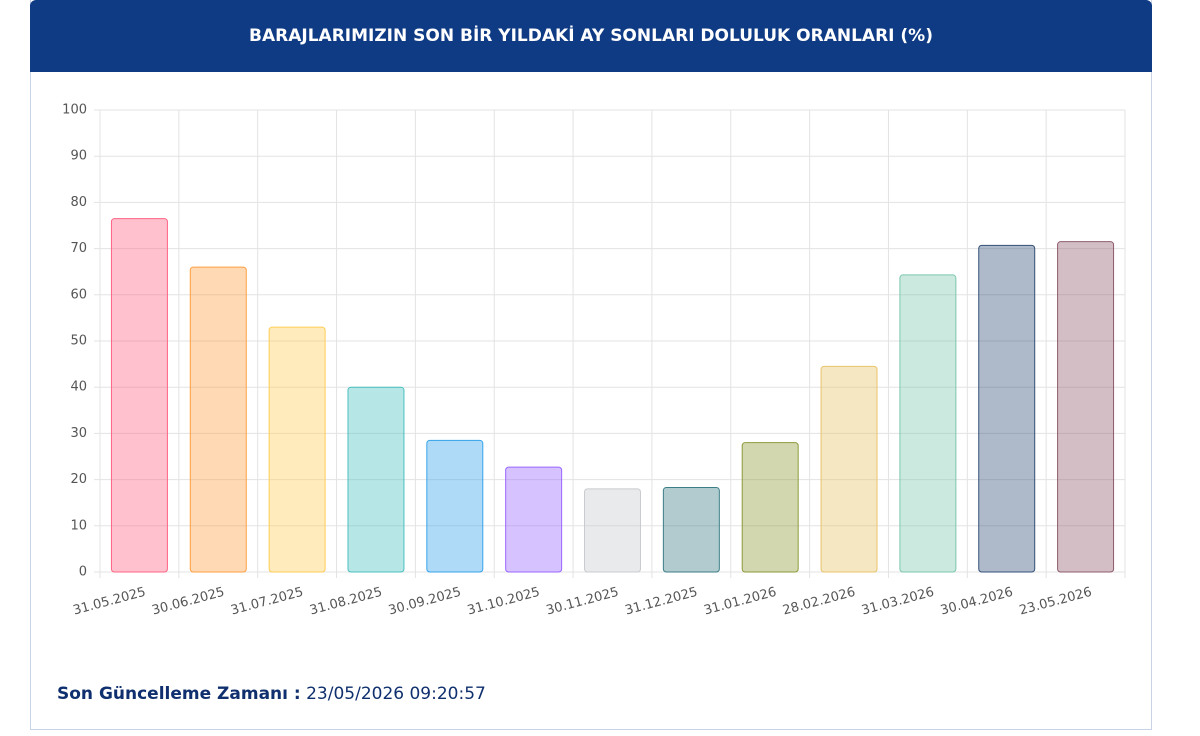 The image size is (1200, 736). I want to click on y-tick-label: 30, so click(78, 433).